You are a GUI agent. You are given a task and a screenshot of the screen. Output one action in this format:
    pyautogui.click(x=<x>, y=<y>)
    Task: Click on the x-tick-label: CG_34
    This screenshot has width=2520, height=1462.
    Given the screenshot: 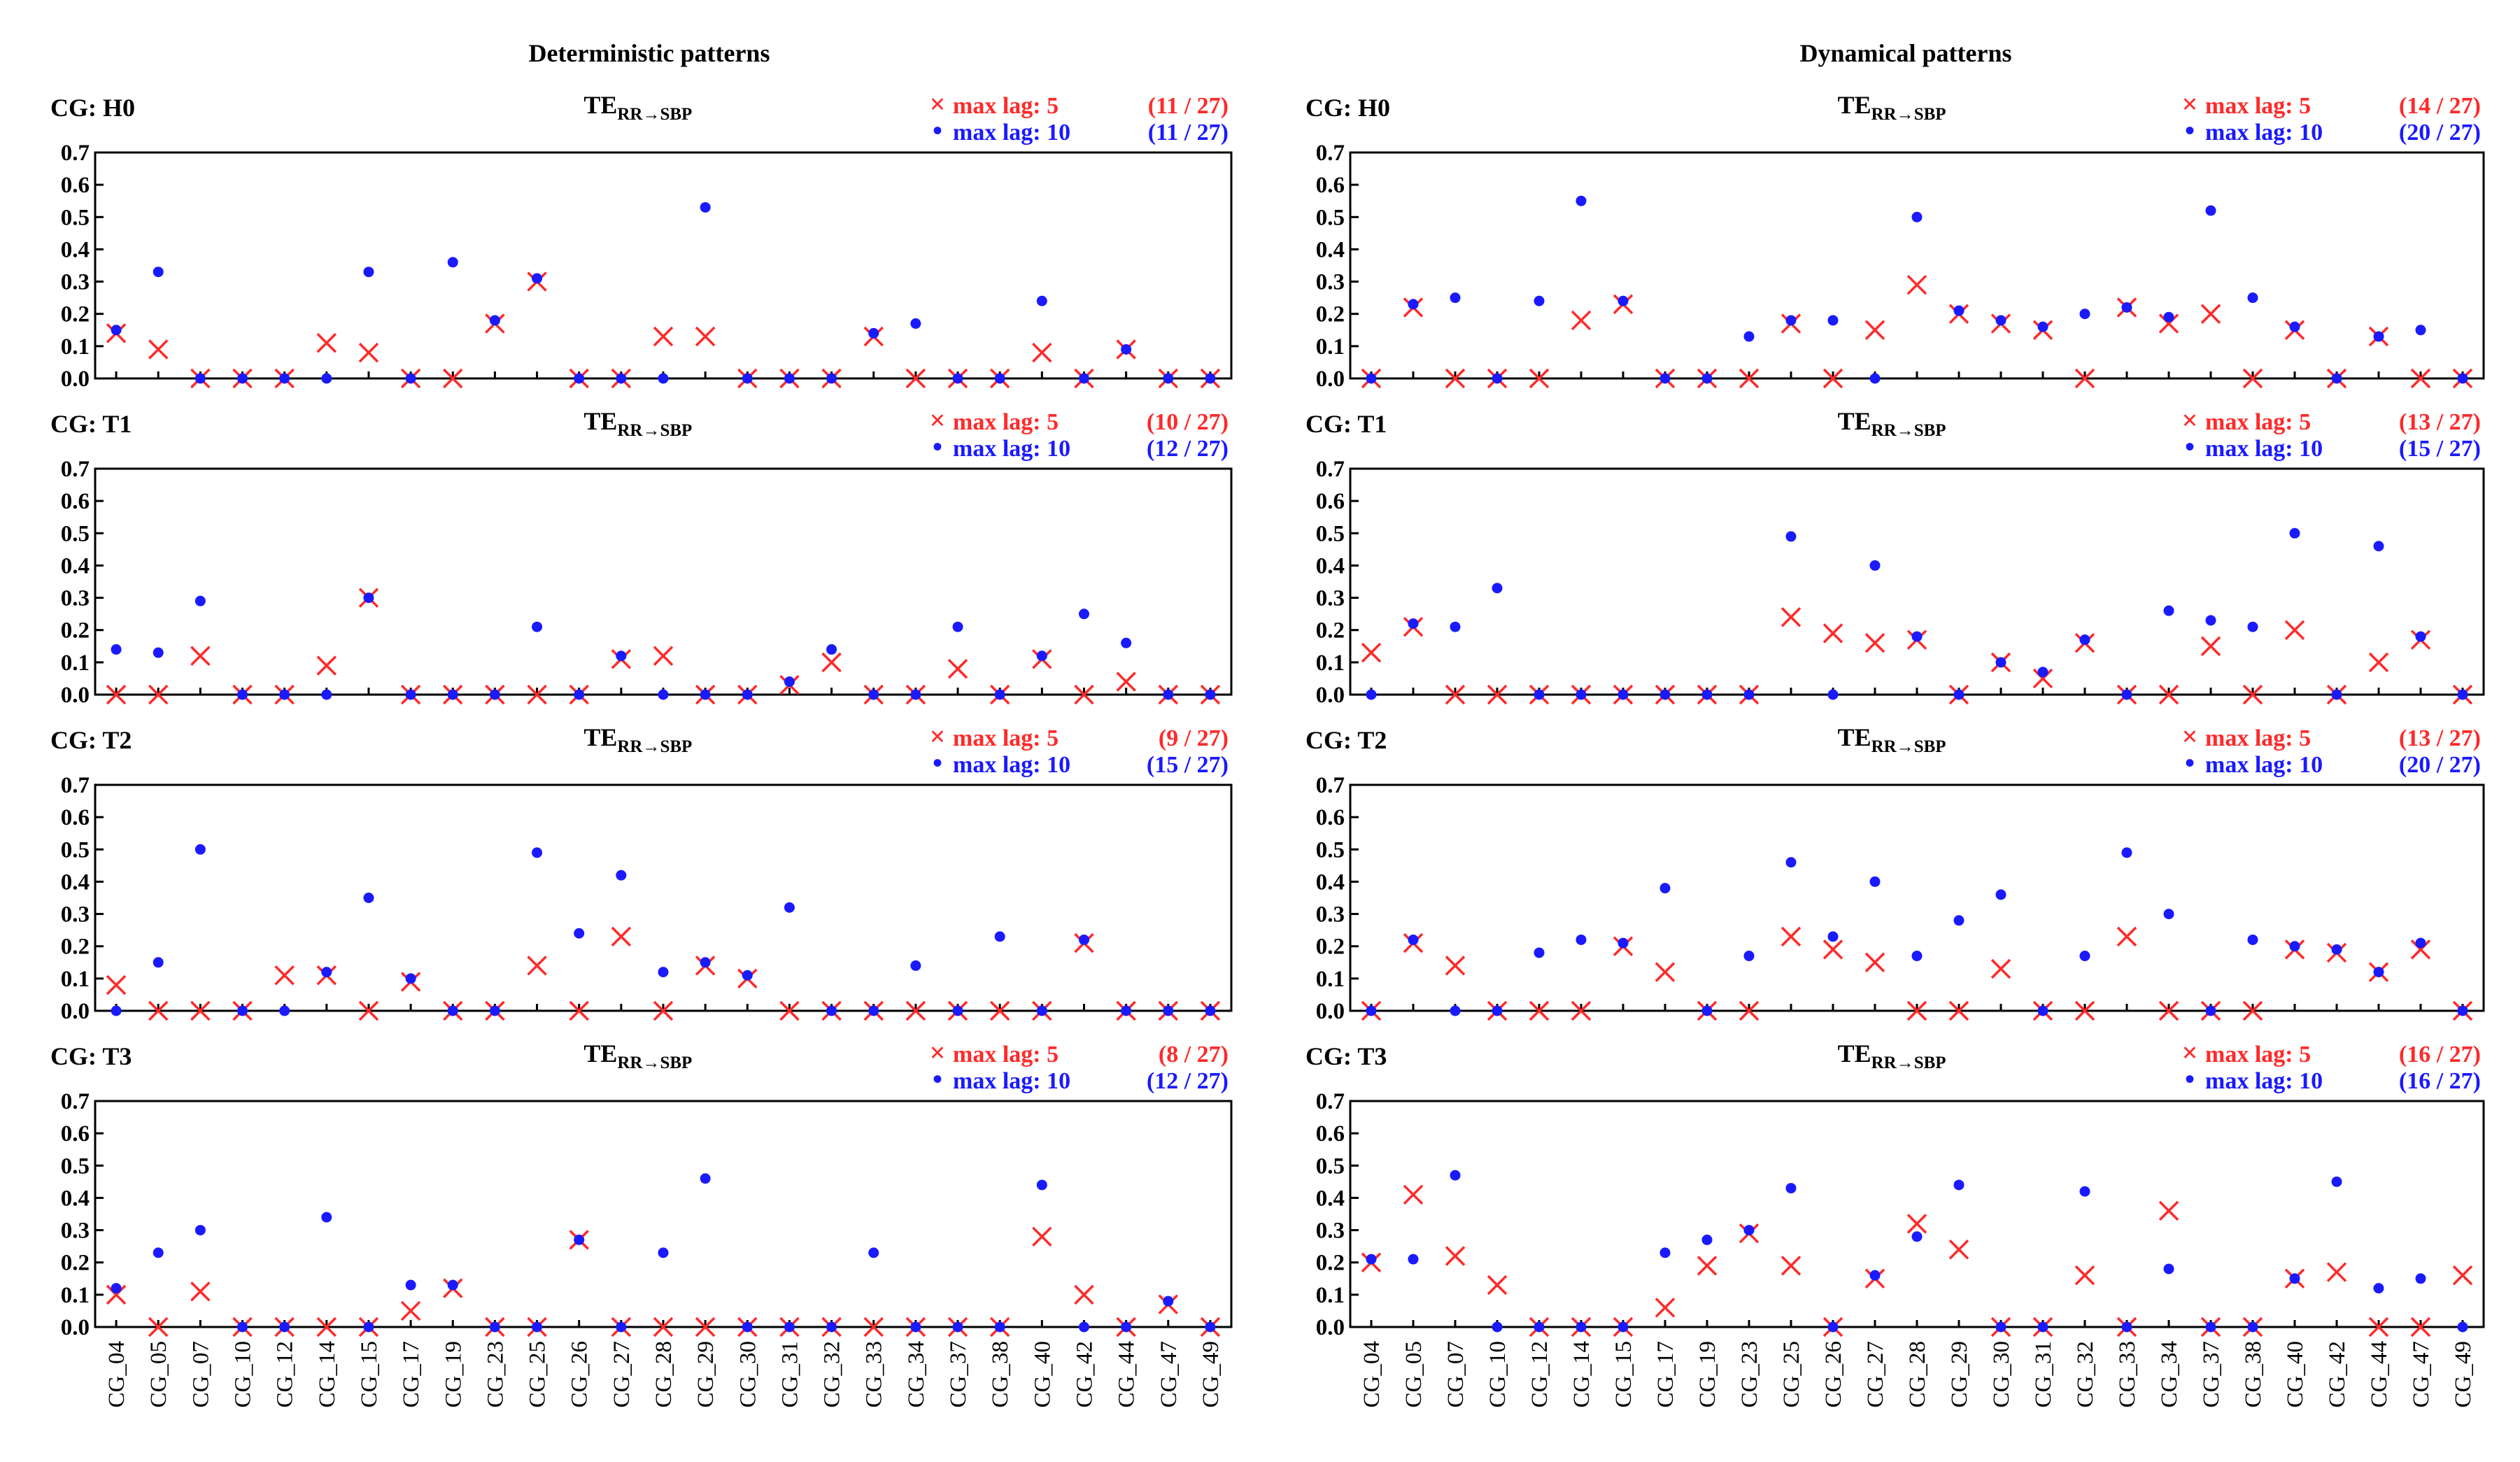 What is the action you would take?
    pyautogui.click(x=2169, y=1374)
    